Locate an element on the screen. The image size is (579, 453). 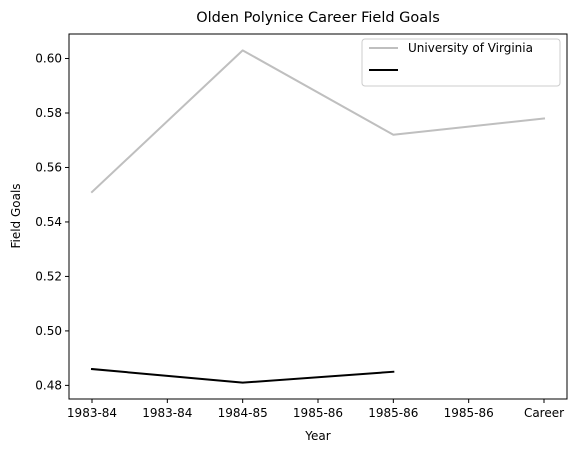
chart-title: Olden Polynice Career Field Goals is located at coordinates (318, 18).